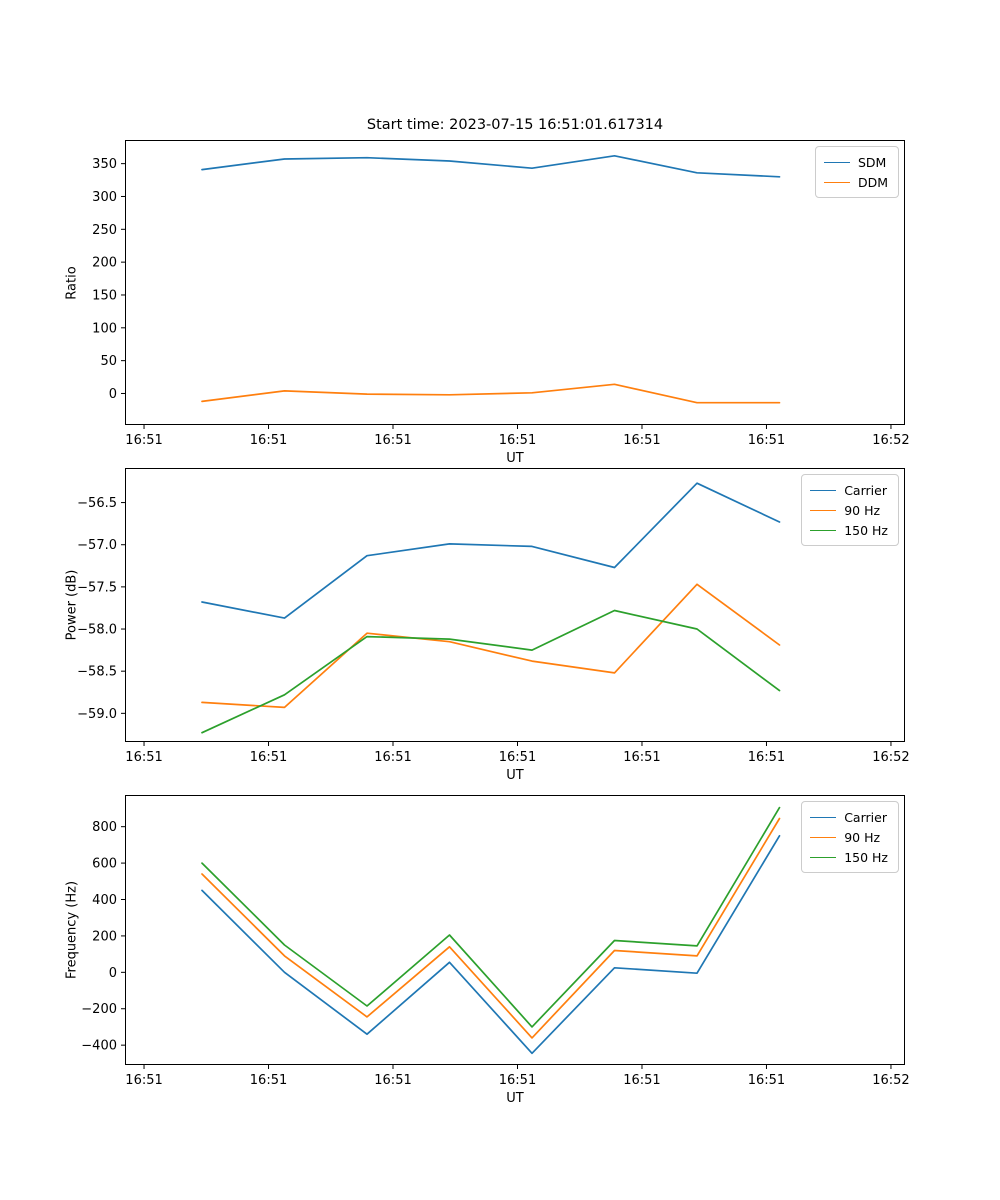  I want to click on legend-label: SDM, so click(872, 162).